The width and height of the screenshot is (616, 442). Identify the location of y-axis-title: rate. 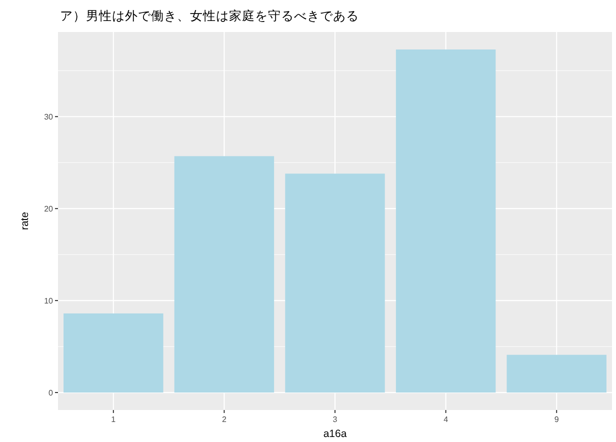
(25, 221).